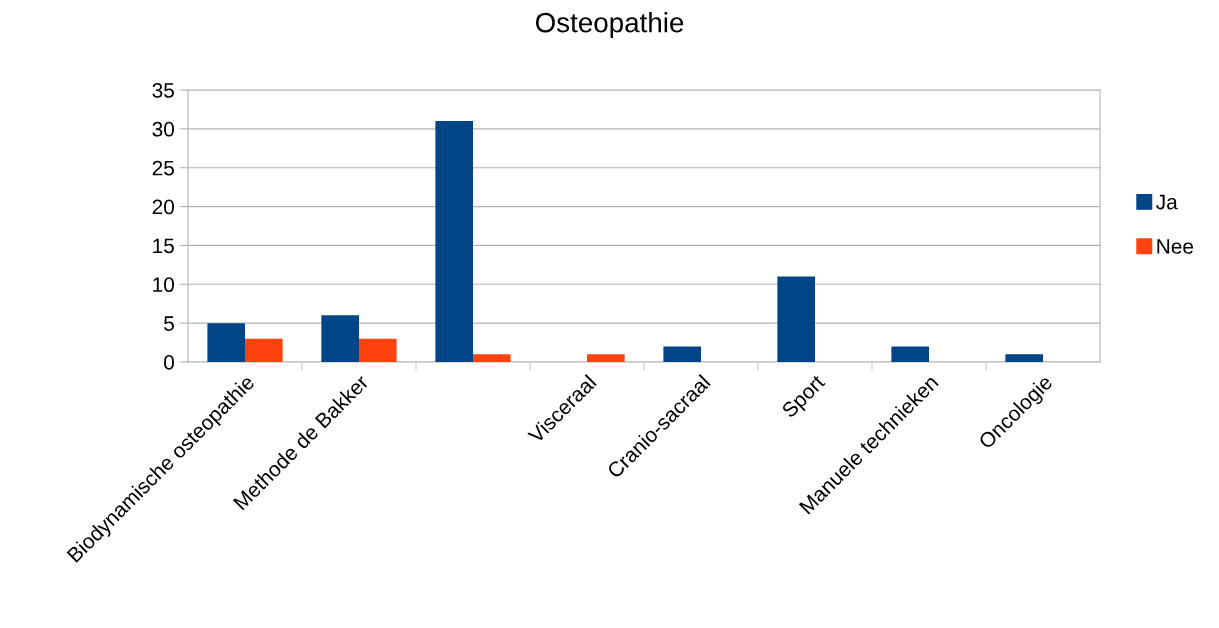  What do you see at coordinates (163, 90) in the screenshot?
I see `y-tick-label: 35` at bounding box center [163, 90].